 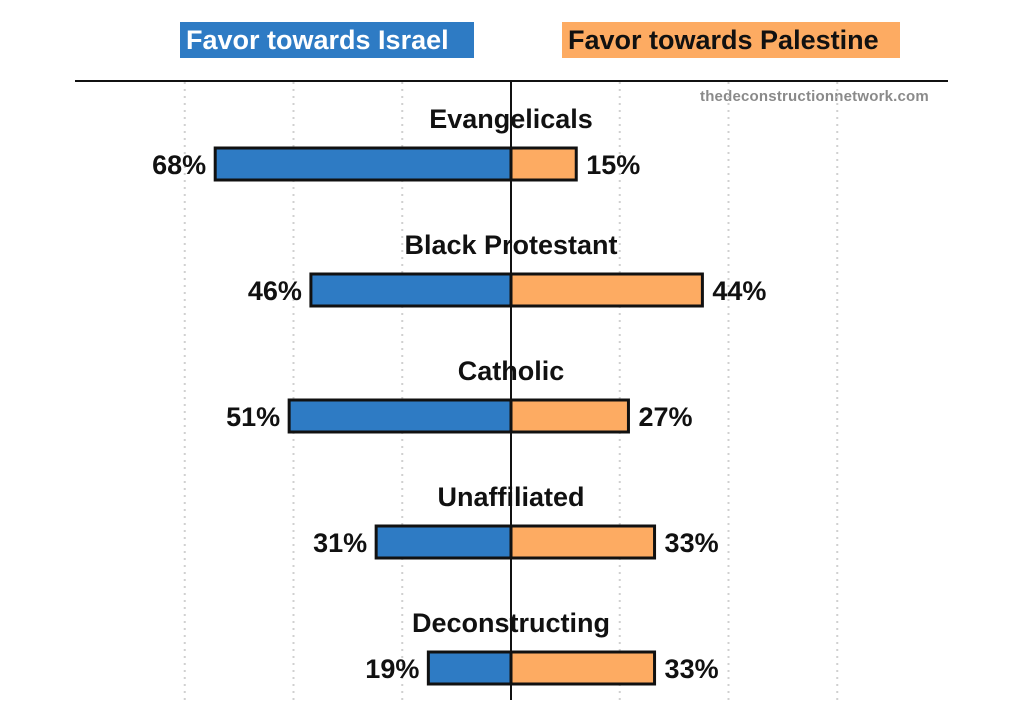 What do you see at coordinates (275, 291) in the screenshot?
I see `value-label-israel: 46%` at bounding box center [275, 291].